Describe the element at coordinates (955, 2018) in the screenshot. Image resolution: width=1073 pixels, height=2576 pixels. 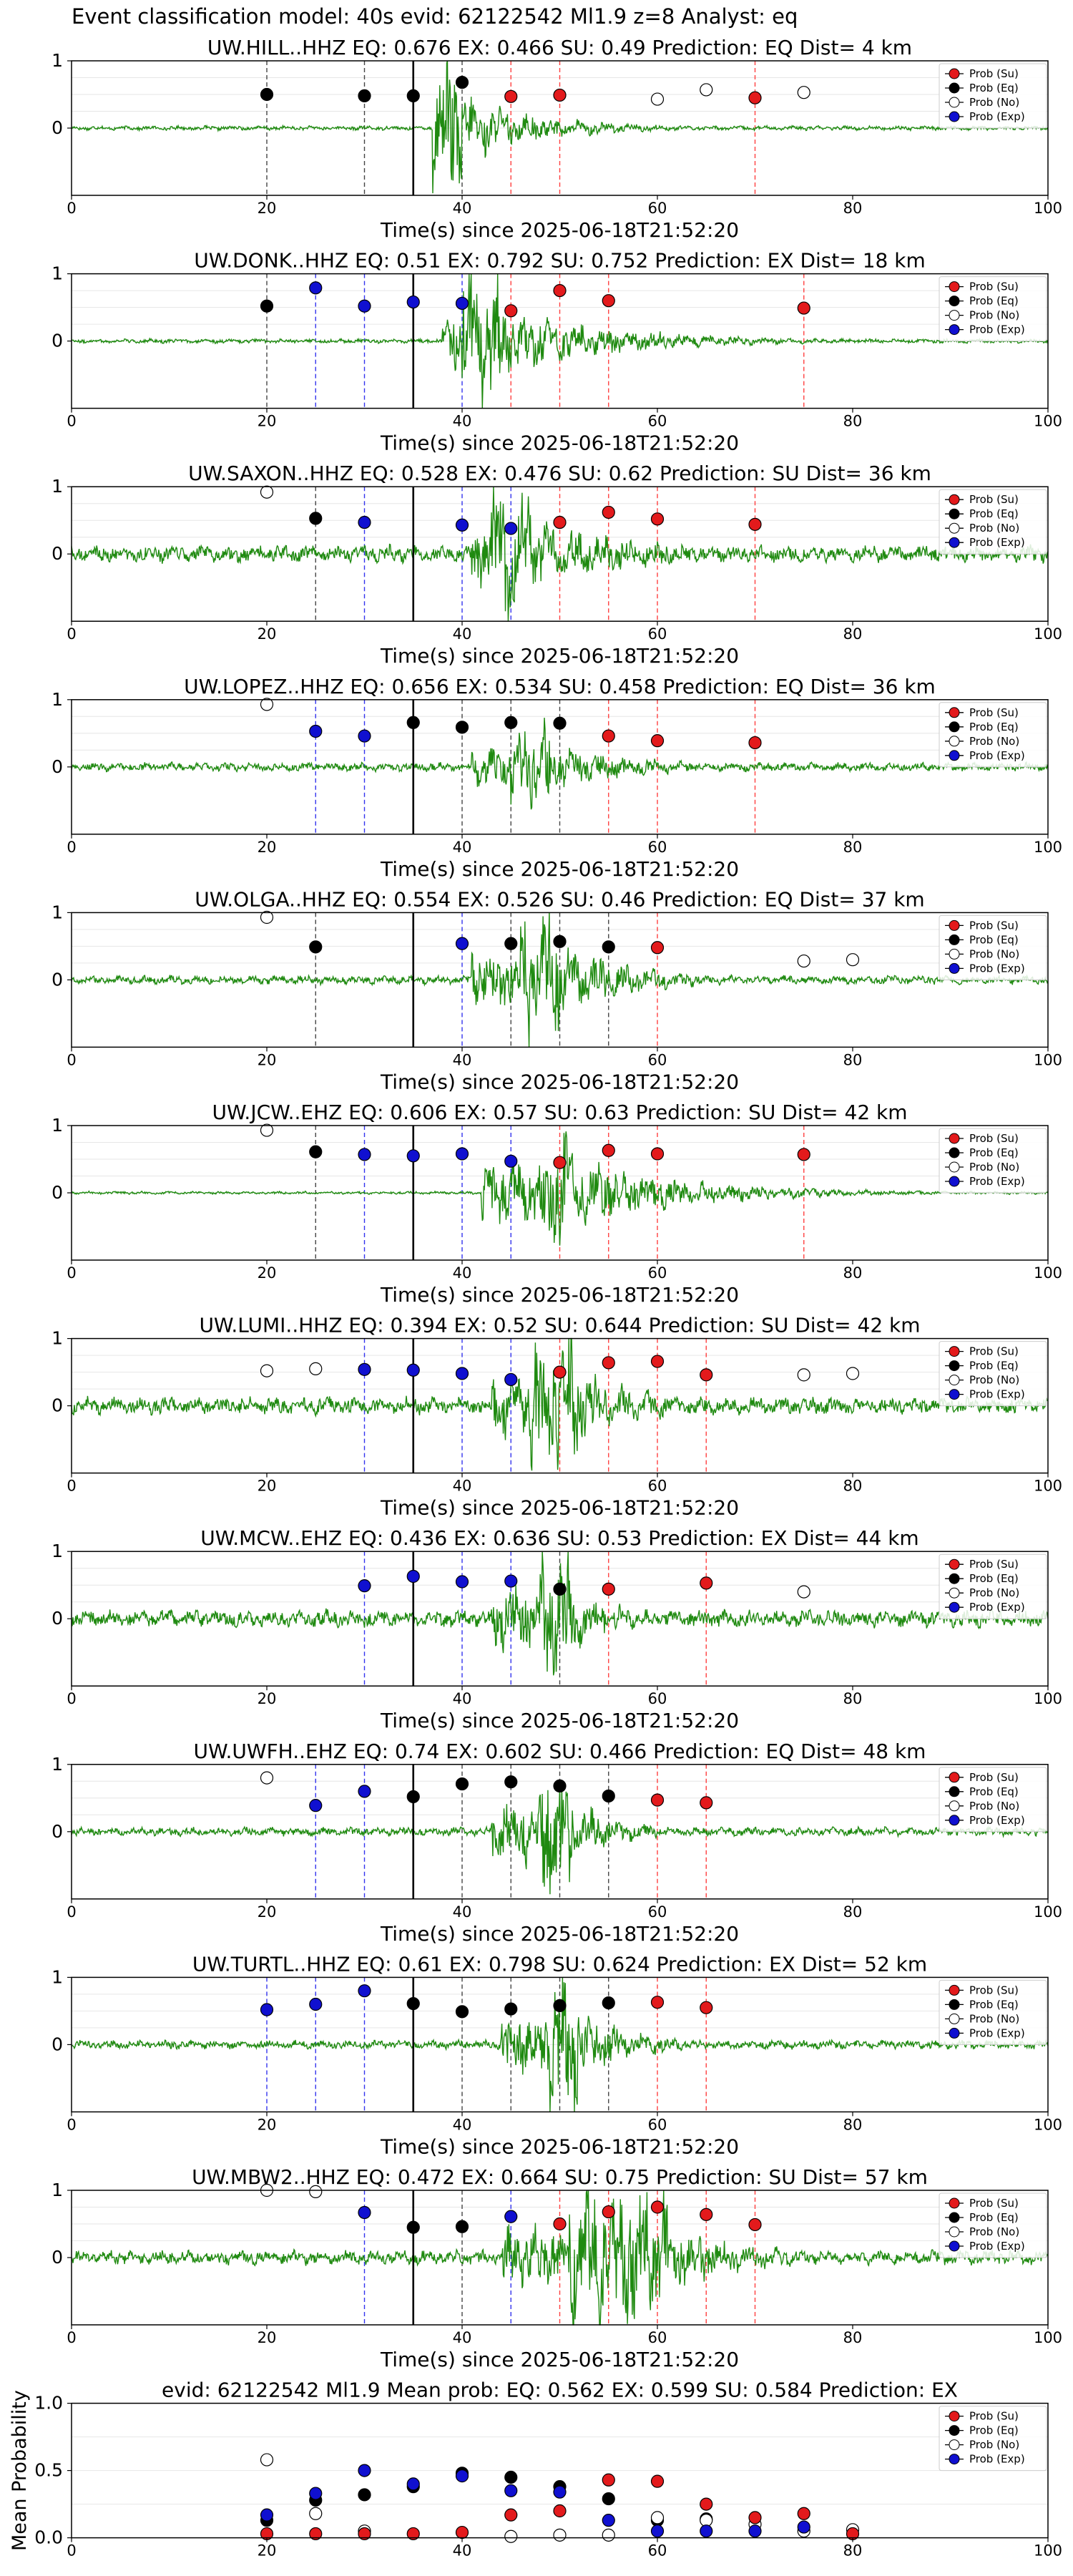
I see `legend-marker-no` at that location.